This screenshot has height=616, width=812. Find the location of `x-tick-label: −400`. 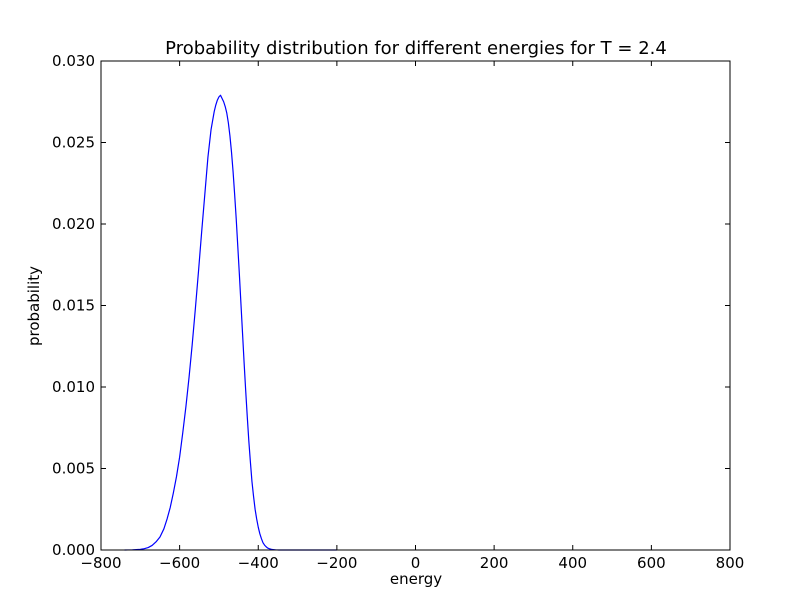

x-tick-label: −400 is located at coordinates (258, 563).